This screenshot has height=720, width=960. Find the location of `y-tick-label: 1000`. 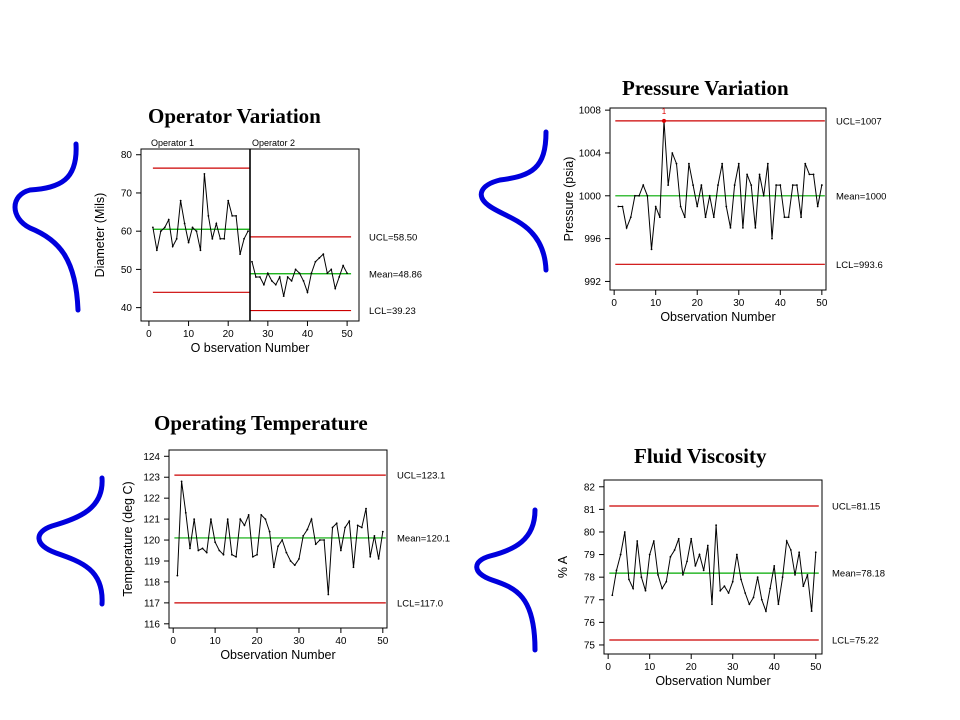

y-tick-label: 1000 is located at coordinates (590, 196).